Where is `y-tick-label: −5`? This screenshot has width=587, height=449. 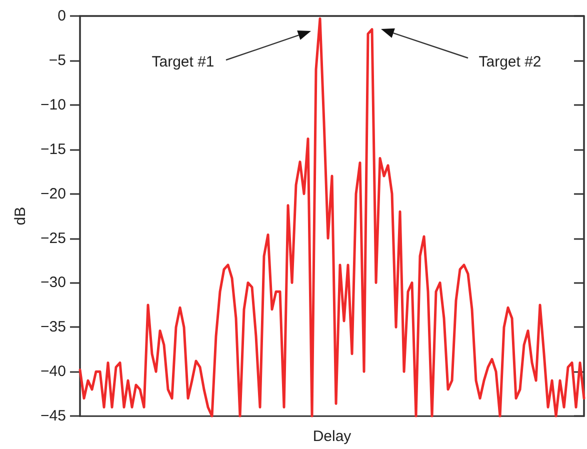 y-tick-label: −5 is located at coordinates (57, 60).